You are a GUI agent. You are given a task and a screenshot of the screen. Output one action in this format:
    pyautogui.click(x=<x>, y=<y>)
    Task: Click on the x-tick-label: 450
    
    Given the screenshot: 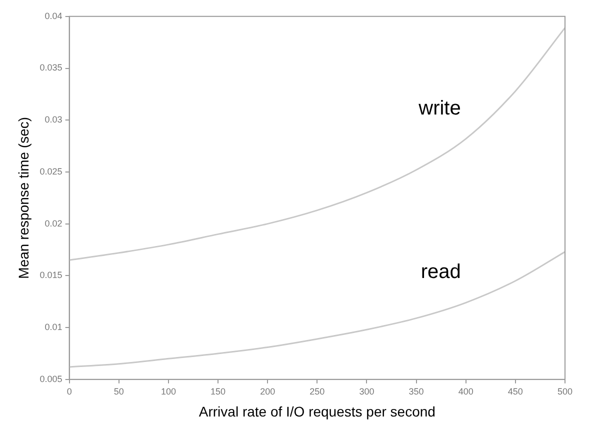 What is the action you would take?
    pyautogui.click(x=515, y=391)
    